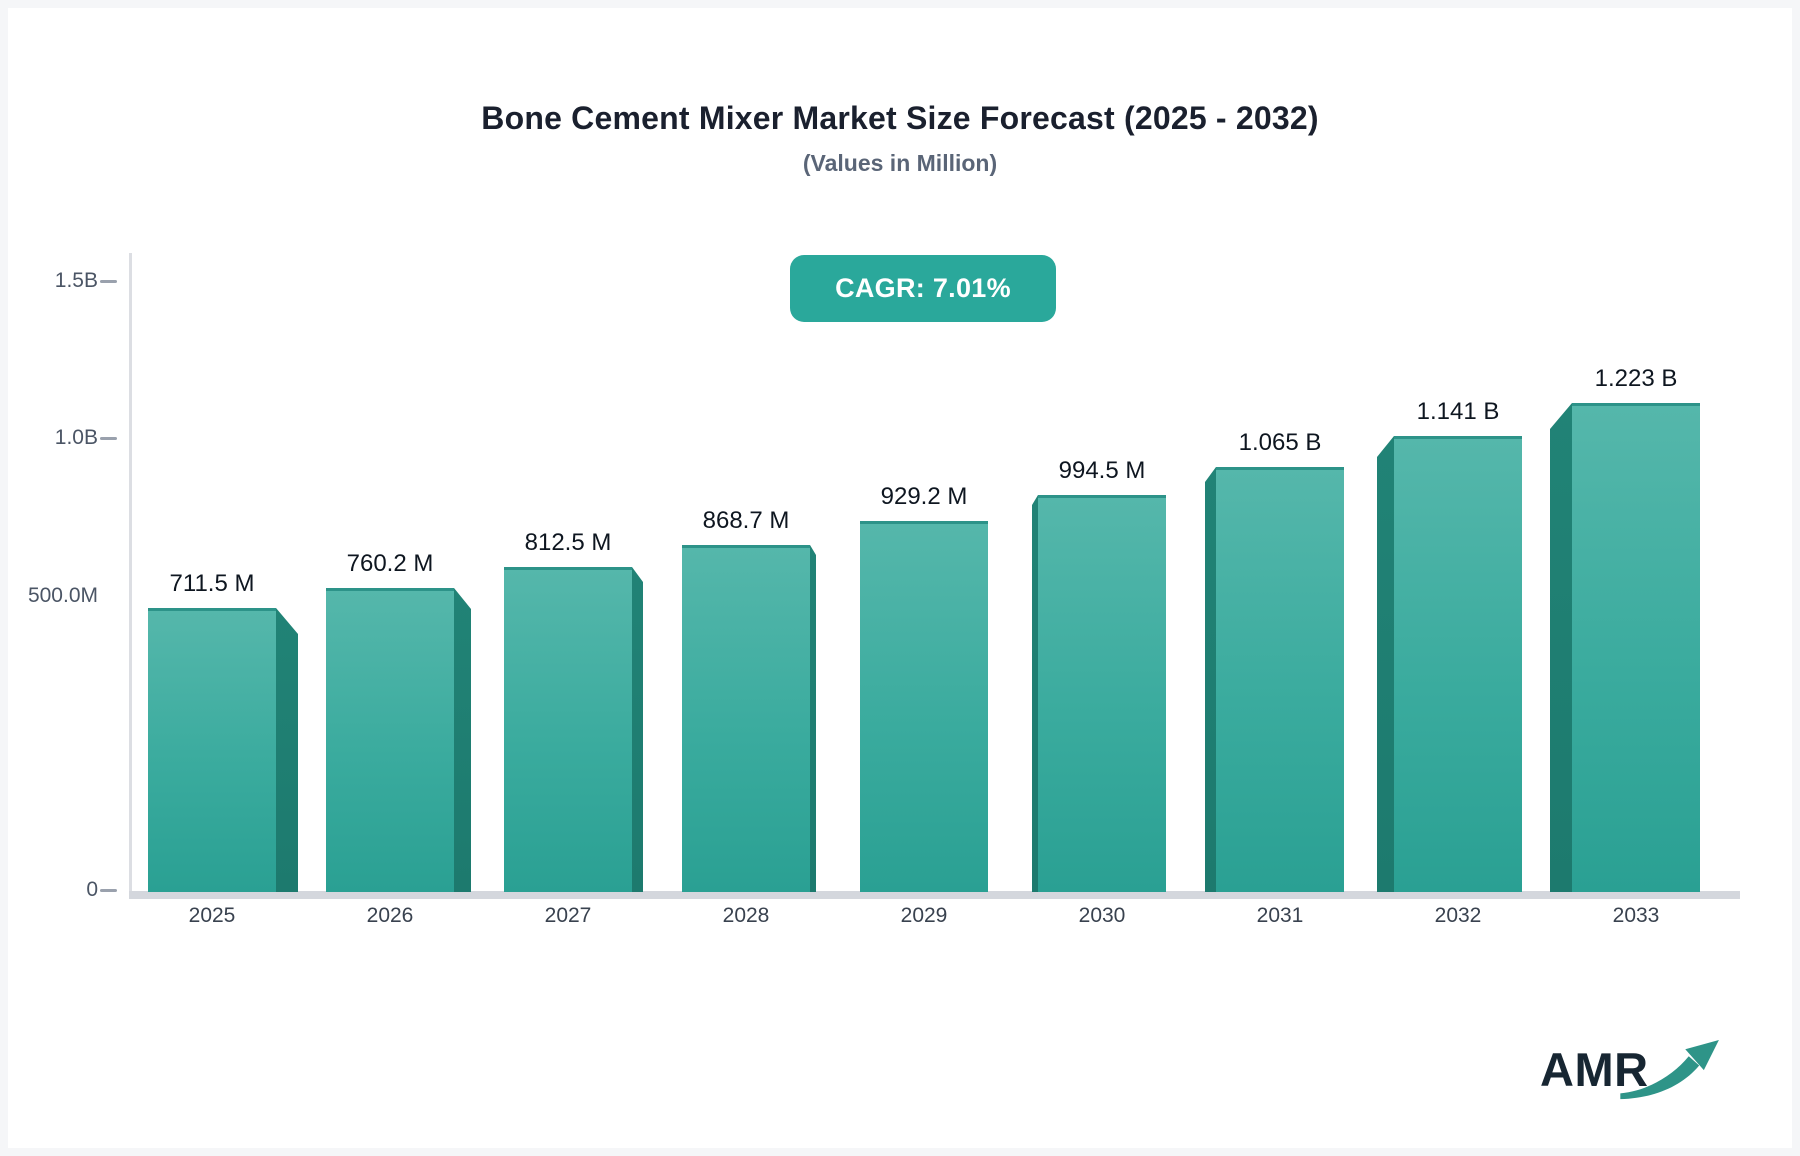 The height and width of the screenshot is (1156, 1800). What do you see at coordinates (746, 915) in the screenshot?
I see `x-axis-year-label: 2028` at bounding box center [746, 915].